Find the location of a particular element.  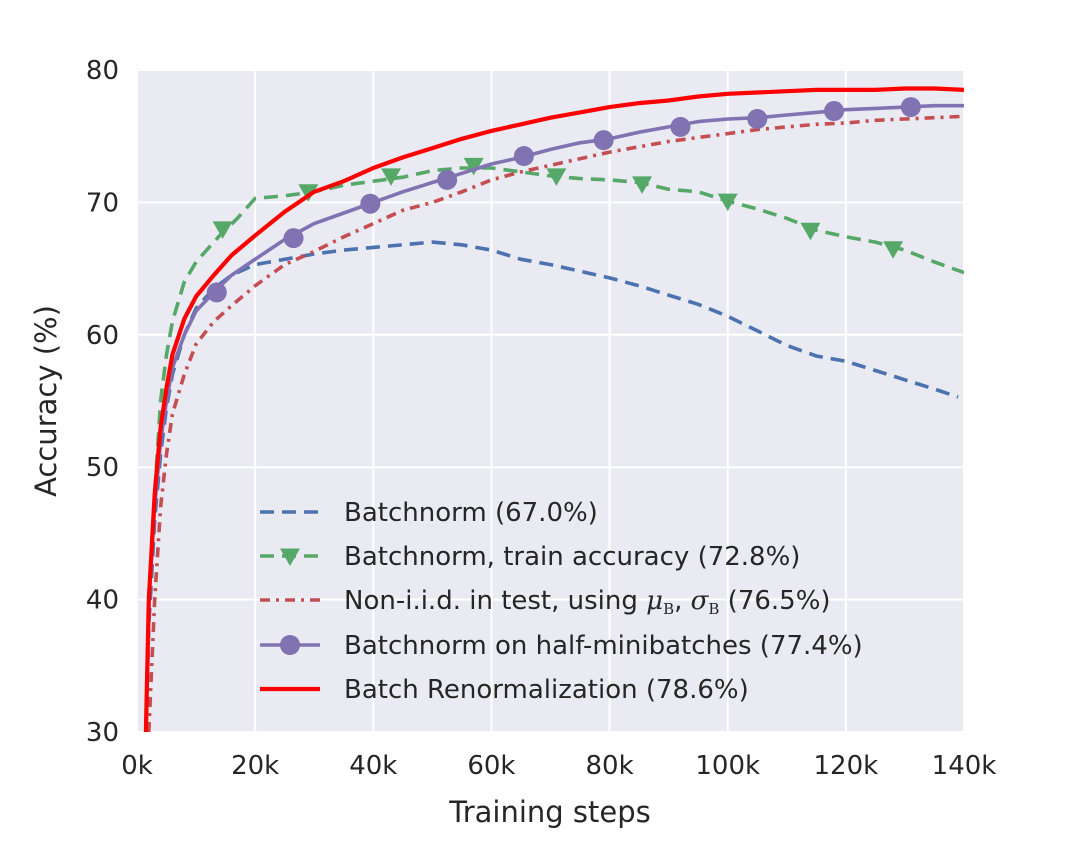

legend-marker-half-minibatches is located at coordinates (290, 645).